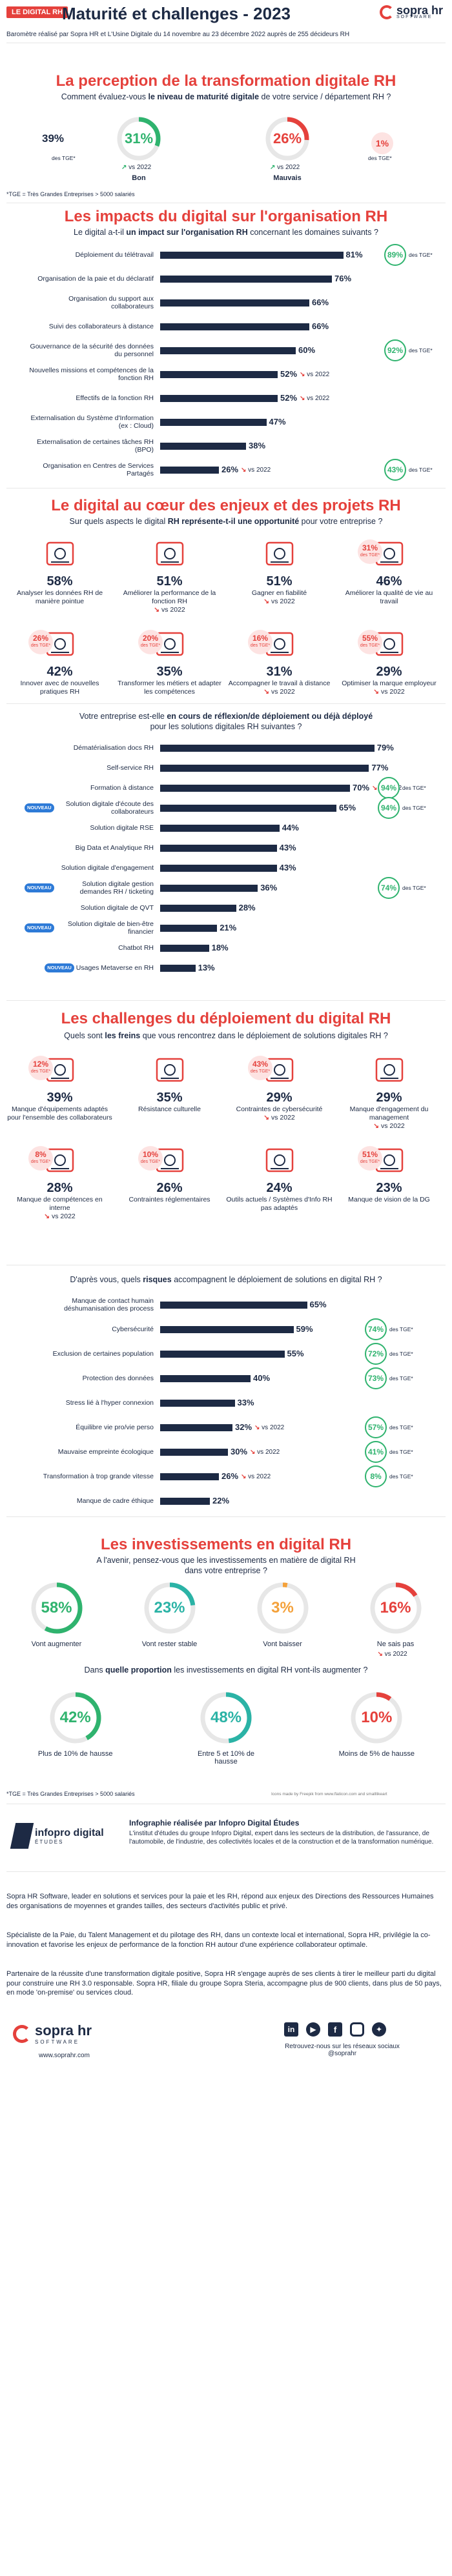 The width and height of the screenshot is (452, 2576). Describe the element at coordinates (89, 397) in the screenshot. I see `bar-label: Effectifs de la fonction RH` at that location.